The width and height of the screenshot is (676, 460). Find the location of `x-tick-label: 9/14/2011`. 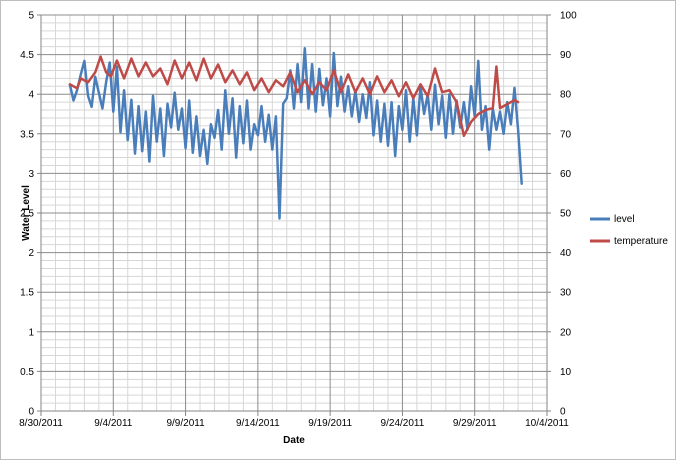

x-tick-label: 9/14/2011 is located at coordinates (258, 423).